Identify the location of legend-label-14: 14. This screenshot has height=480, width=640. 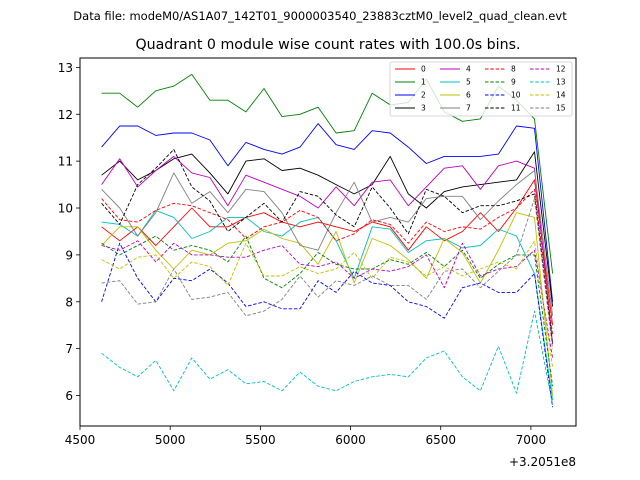
(561, 95).